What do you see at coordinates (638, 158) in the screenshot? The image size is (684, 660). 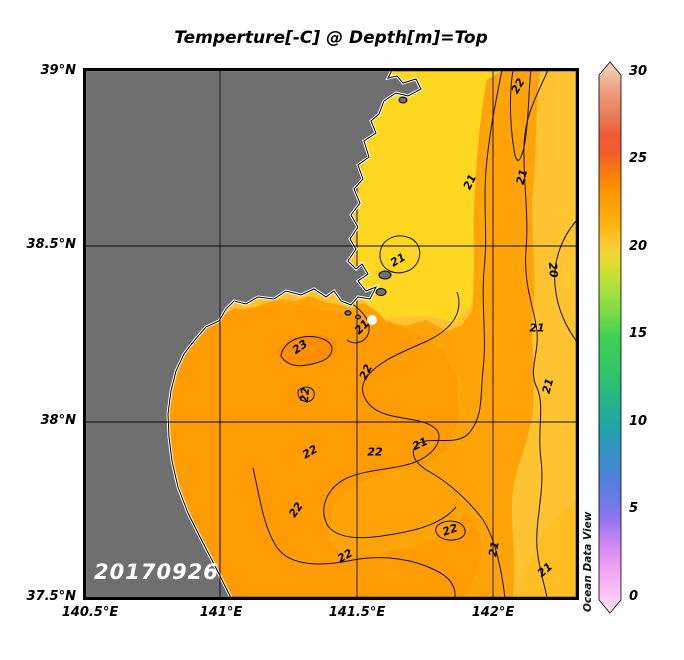 I see `cb-tick-25: 25` at bounding box center [638, 158].